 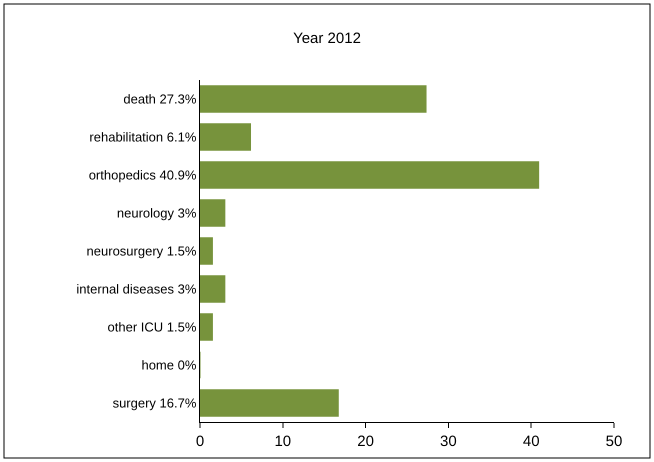 What do you see at coordinates (283, 441) in the screenshot?
I see `x-tick-label: 10` at bounding box center [283, 441].